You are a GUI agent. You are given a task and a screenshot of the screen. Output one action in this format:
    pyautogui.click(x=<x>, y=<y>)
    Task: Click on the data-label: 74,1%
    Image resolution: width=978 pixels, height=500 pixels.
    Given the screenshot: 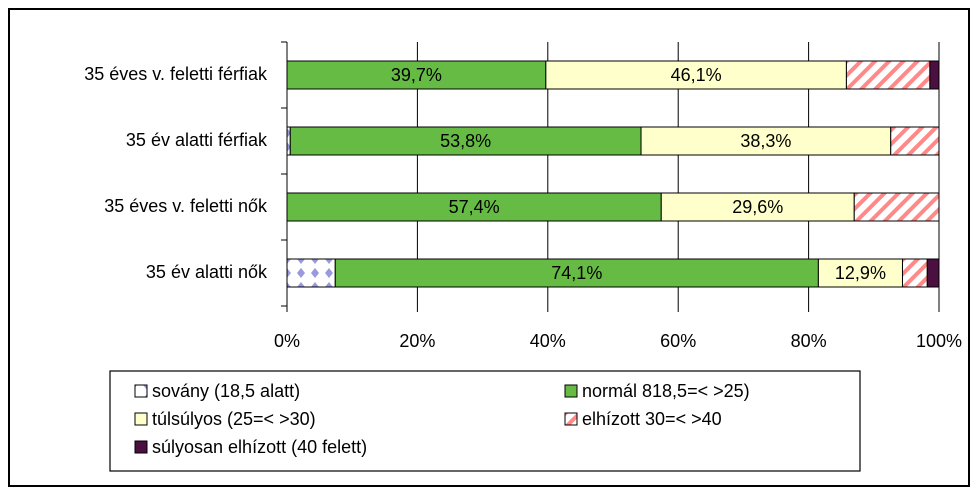 What is the action you would take?
    pyautogui.click(x=576, y=273)
    